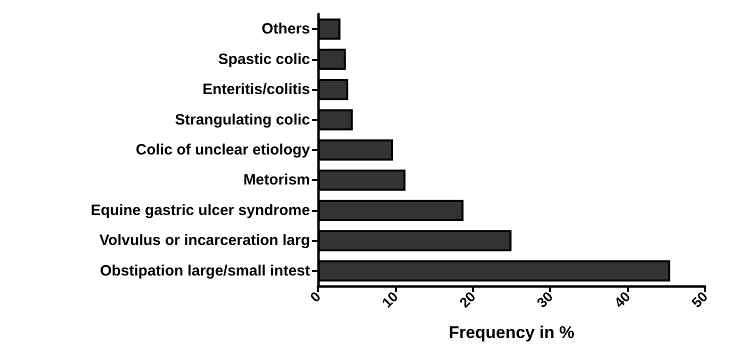 Image resolution: width=729 pixels, height=352 pixels. I want to click on x-tick-label: 0, so click(315, 297).